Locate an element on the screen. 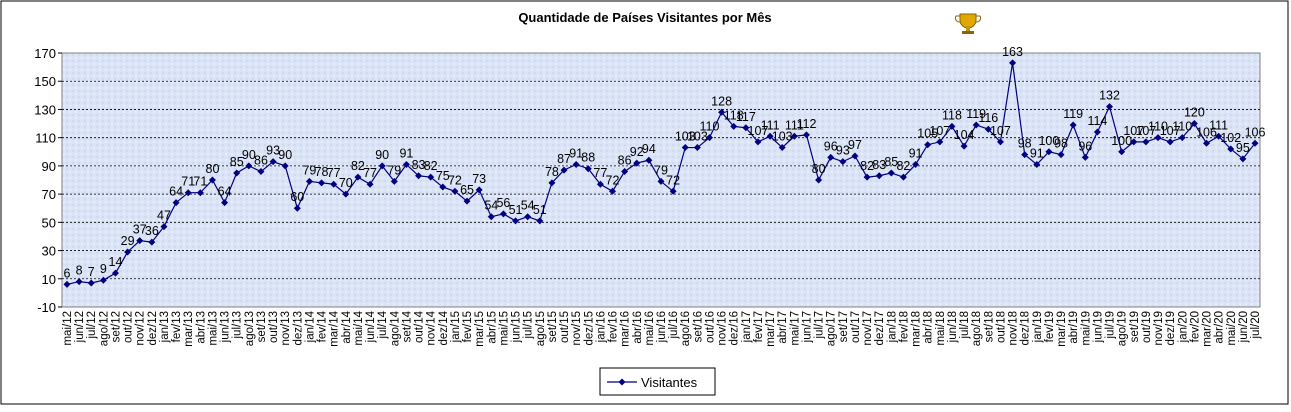 This screenshot has width=1291, height=412. legend-marker is located at coordinates (622, 382).